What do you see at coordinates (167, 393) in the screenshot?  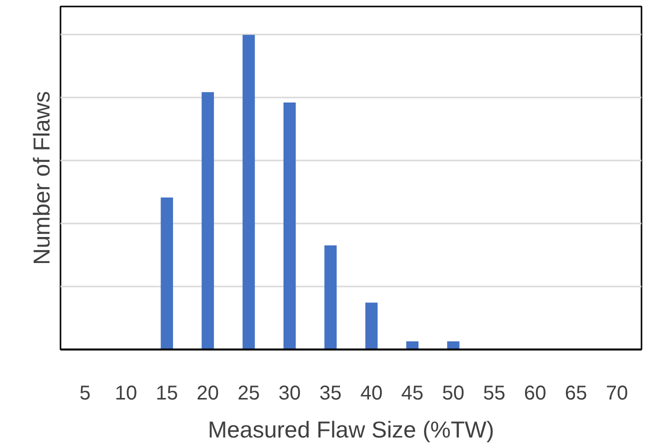 I see `x-tick-label: 15` at bounding box center [167, 393].